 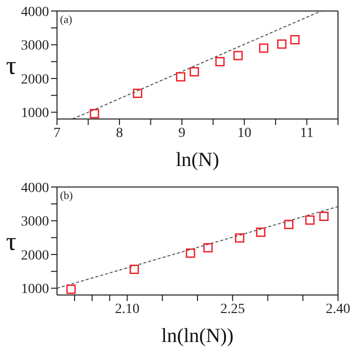 I want to click on x-tick-label: 7, so click(x=57, y=133).